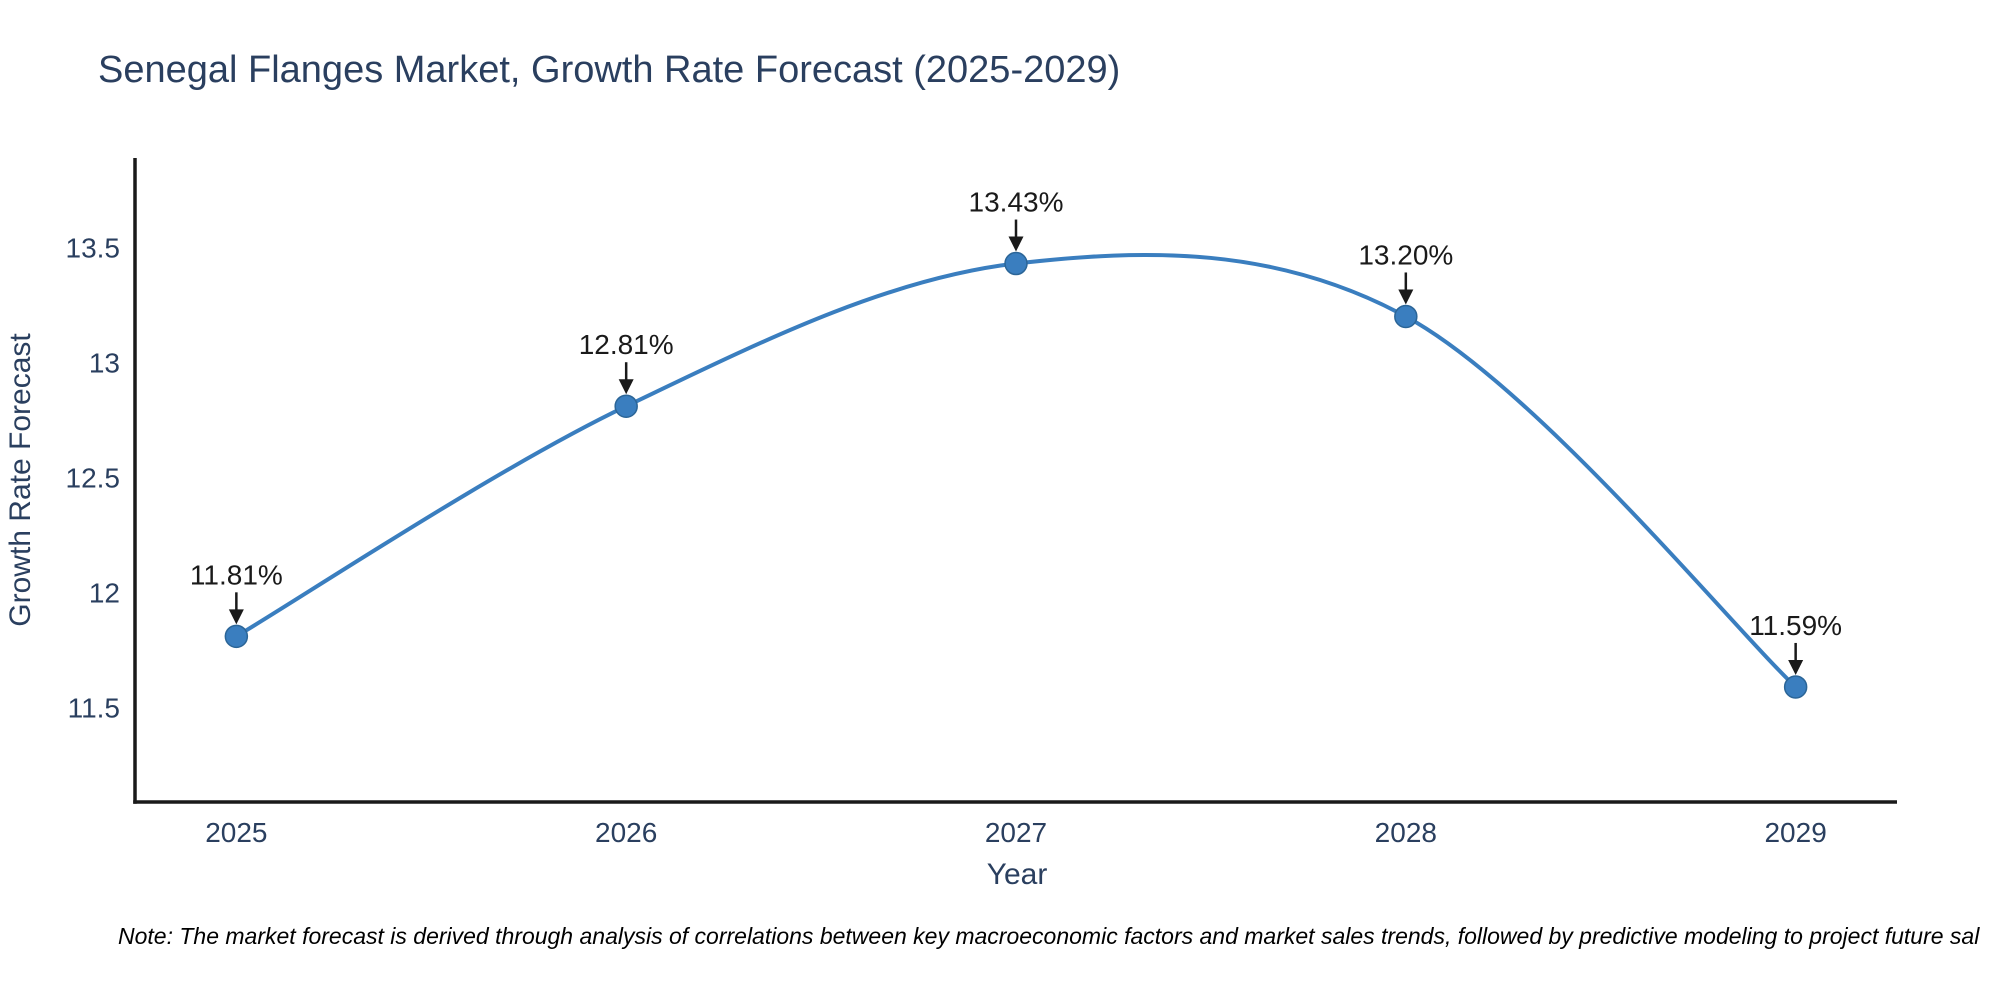 The width and height of the screenshot is (2000, 1000). I want to click on y-tick-label: 13, so click(104, 362).